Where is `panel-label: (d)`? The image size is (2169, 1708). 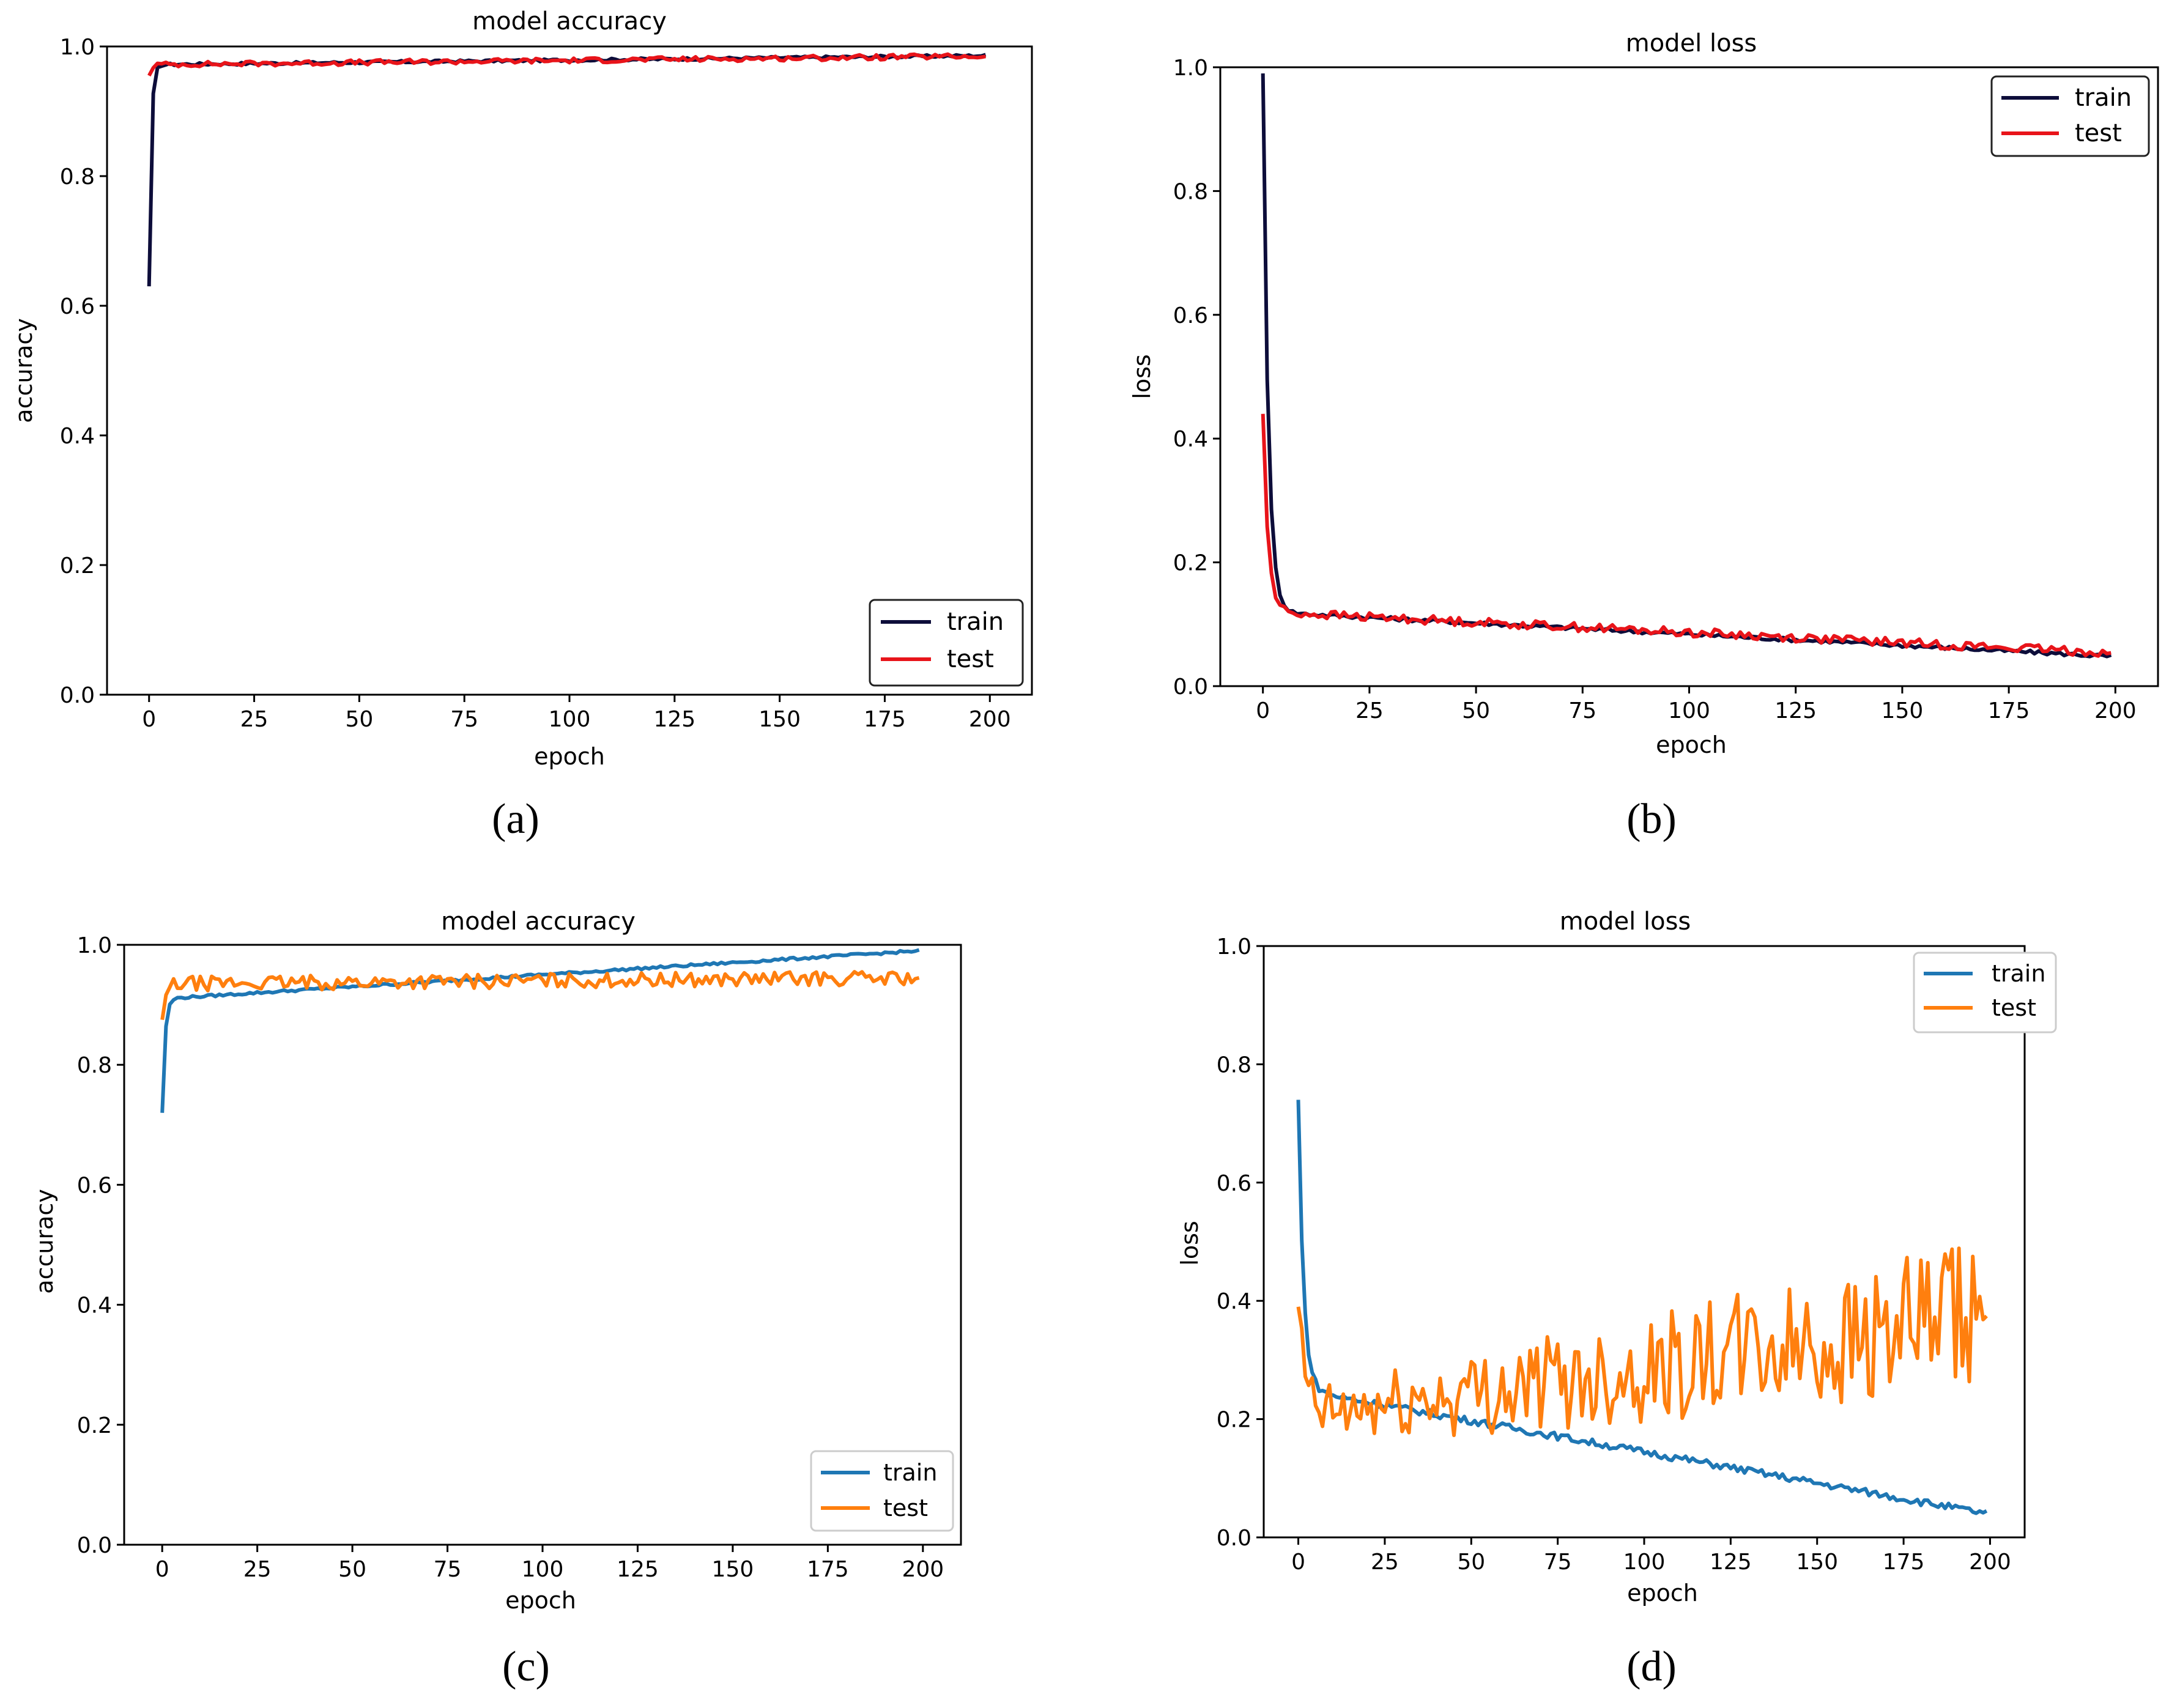
panel-label: (d) is located at coordinates (1651, 1666).